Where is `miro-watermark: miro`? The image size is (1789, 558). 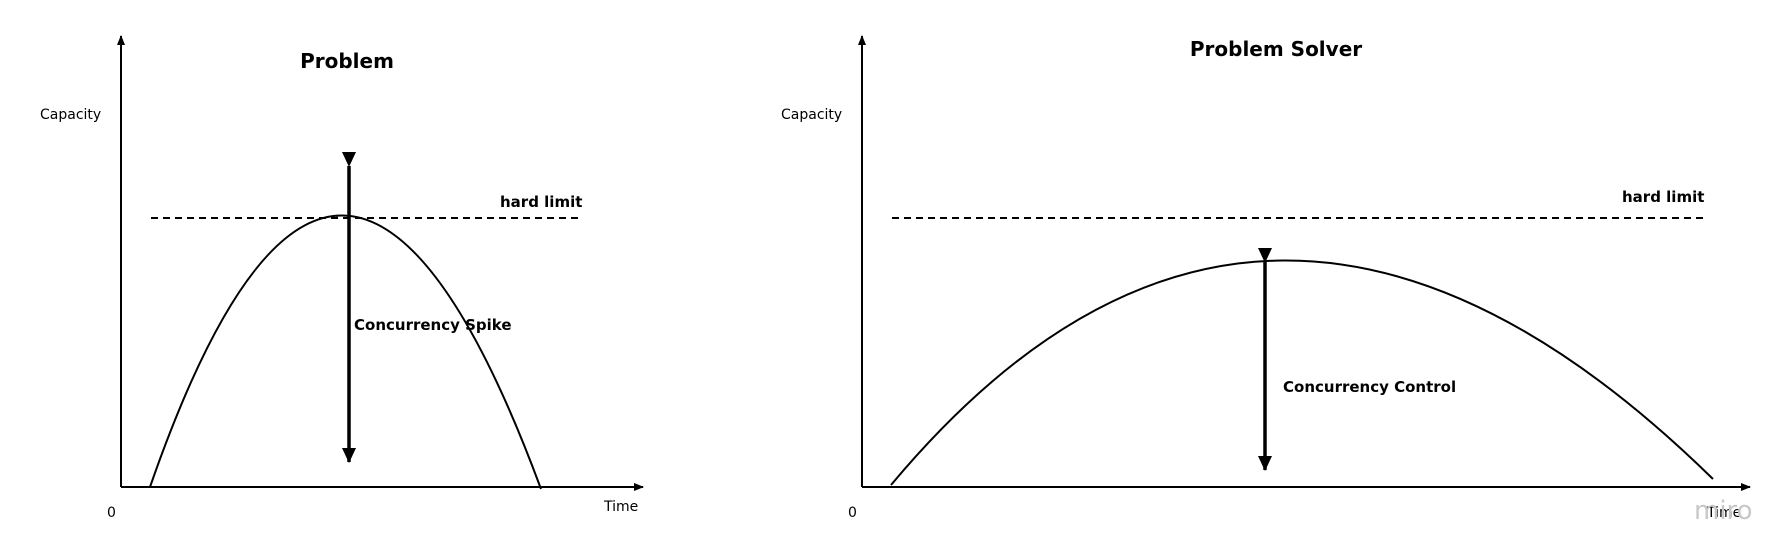
miro-watermark: miro is located at coordinates (1723, 511).